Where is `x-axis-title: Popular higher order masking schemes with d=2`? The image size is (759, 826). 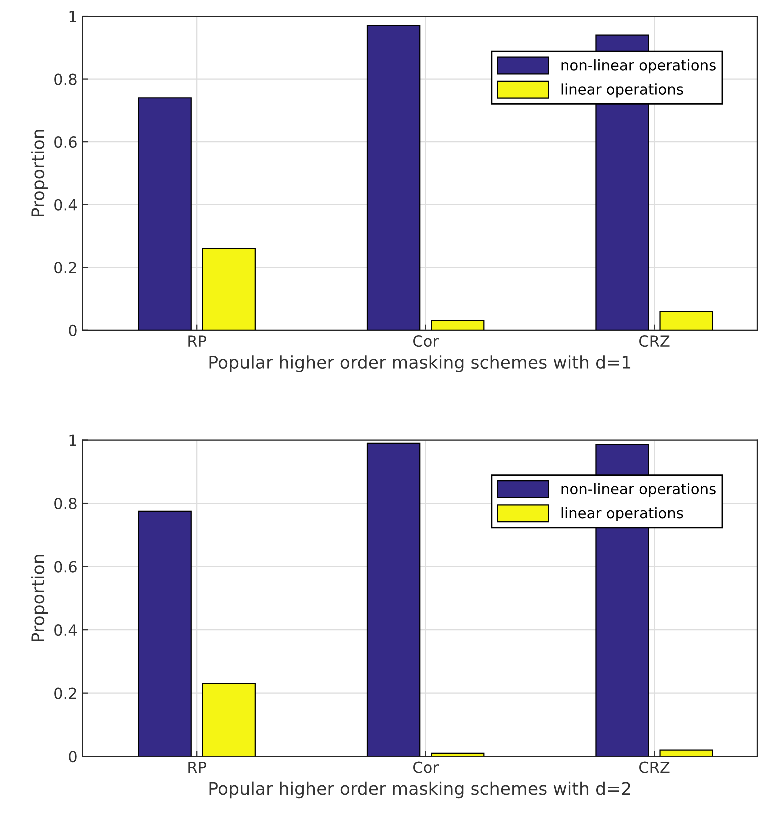
x-axis-title: Popular higher order masking schemes with d=2 is located at coordinates (420, 790).